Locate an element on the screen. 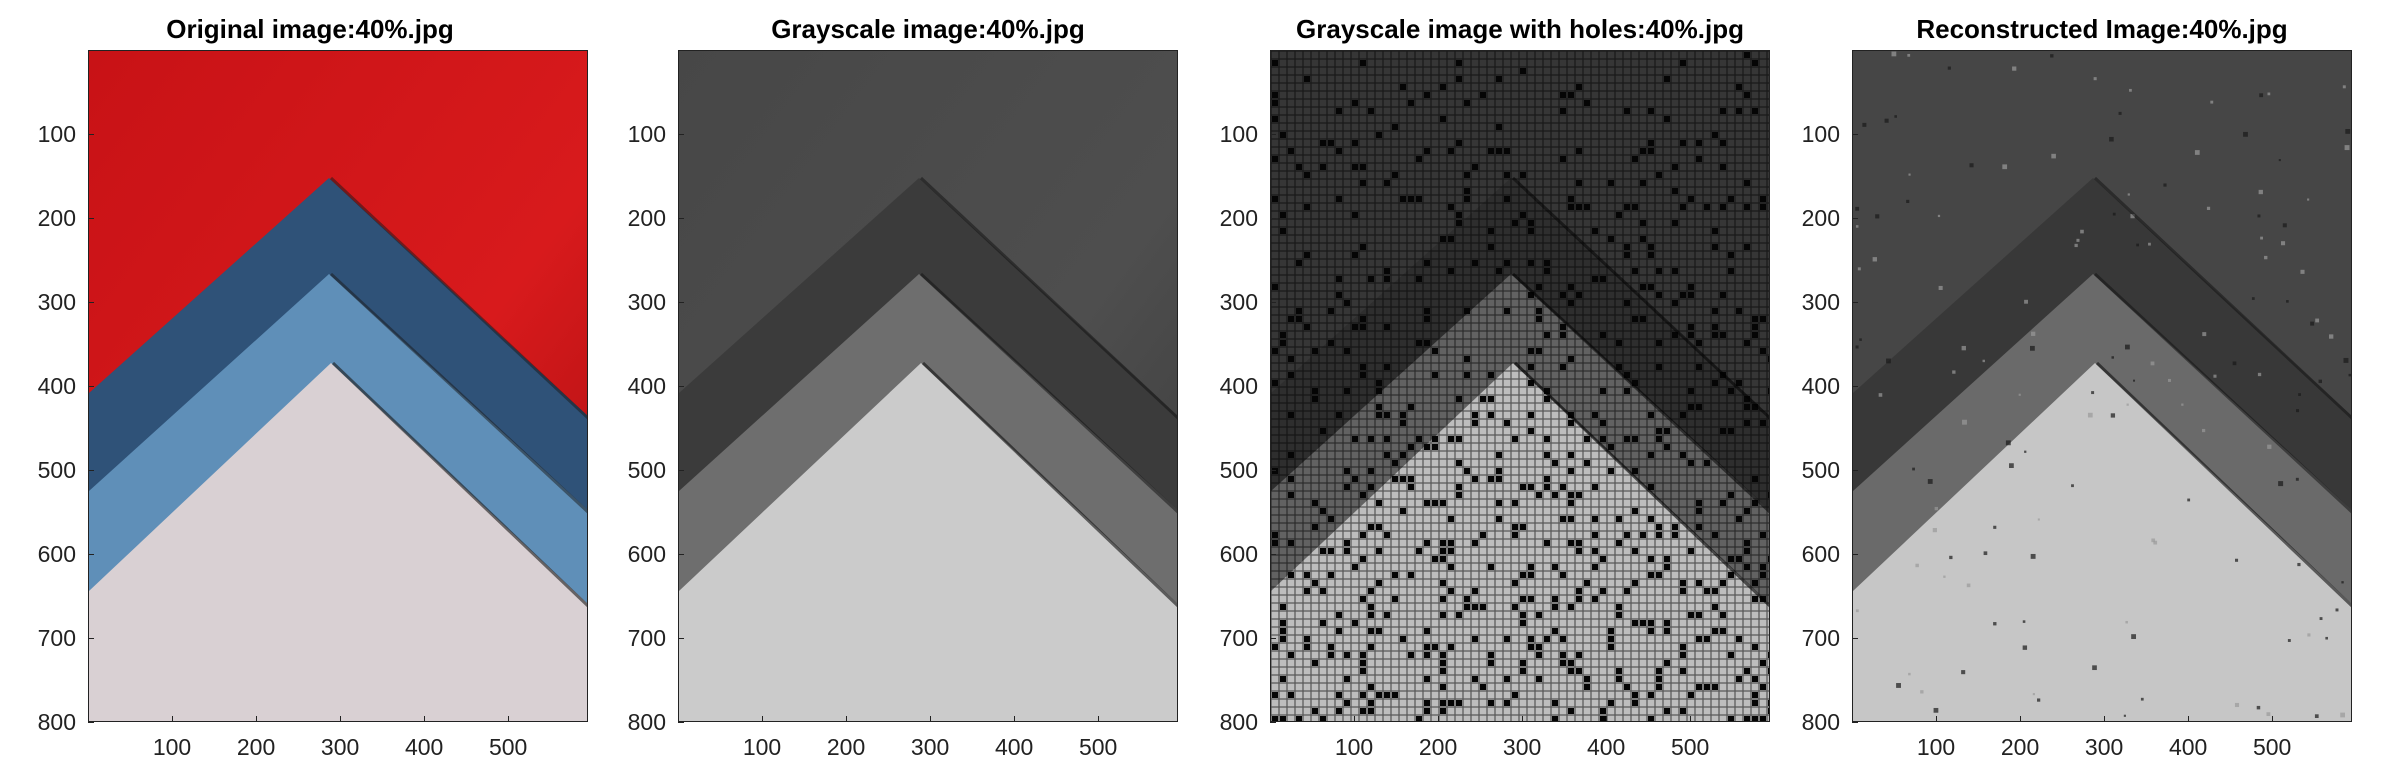 The image size is (2388, 784). y-tick-label: 100 is located at coordinates (646, 134).